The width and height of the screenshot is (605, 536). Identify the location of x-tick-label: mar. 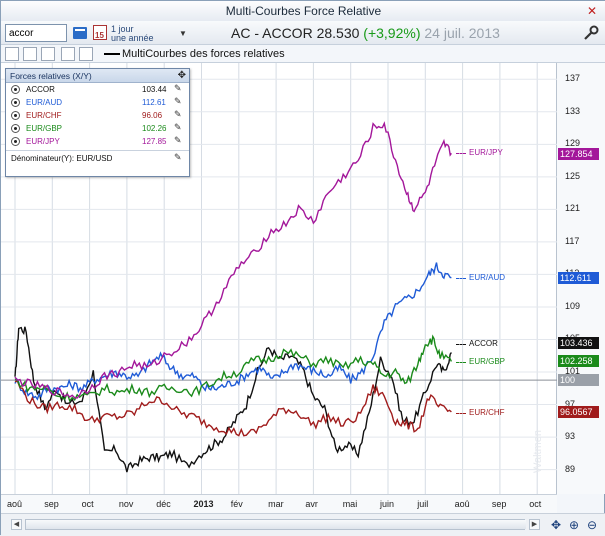
(276, 504).